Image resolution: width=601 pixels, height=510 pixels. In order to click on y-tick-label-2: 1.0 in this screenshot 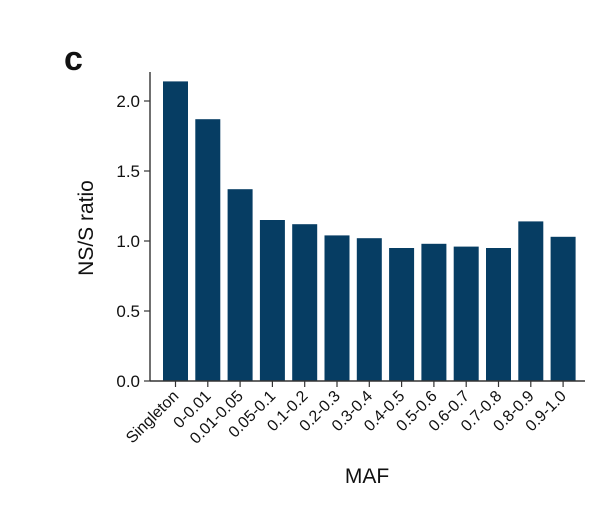, I will do `click(128, 241)`.